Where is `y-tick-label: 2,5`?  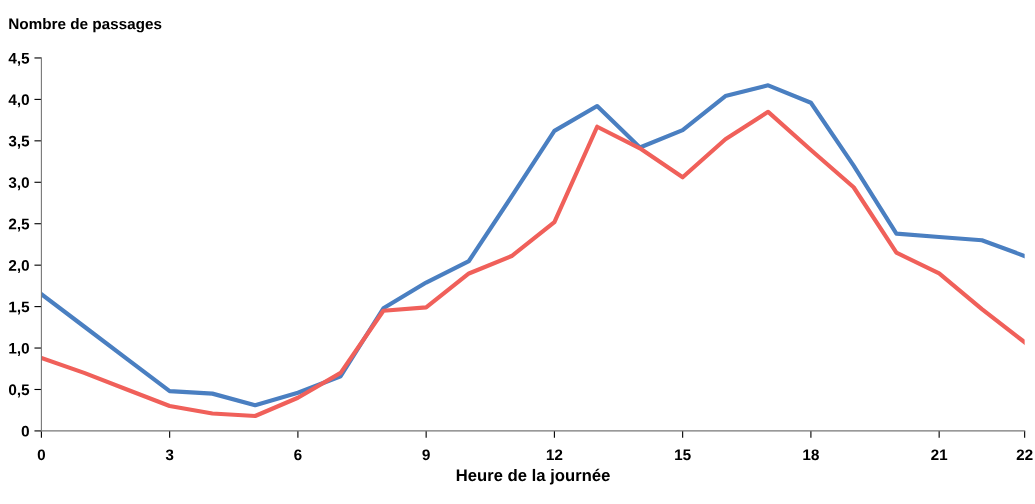 y-tick-label: 2,5 is located at coordinates (19, 225).